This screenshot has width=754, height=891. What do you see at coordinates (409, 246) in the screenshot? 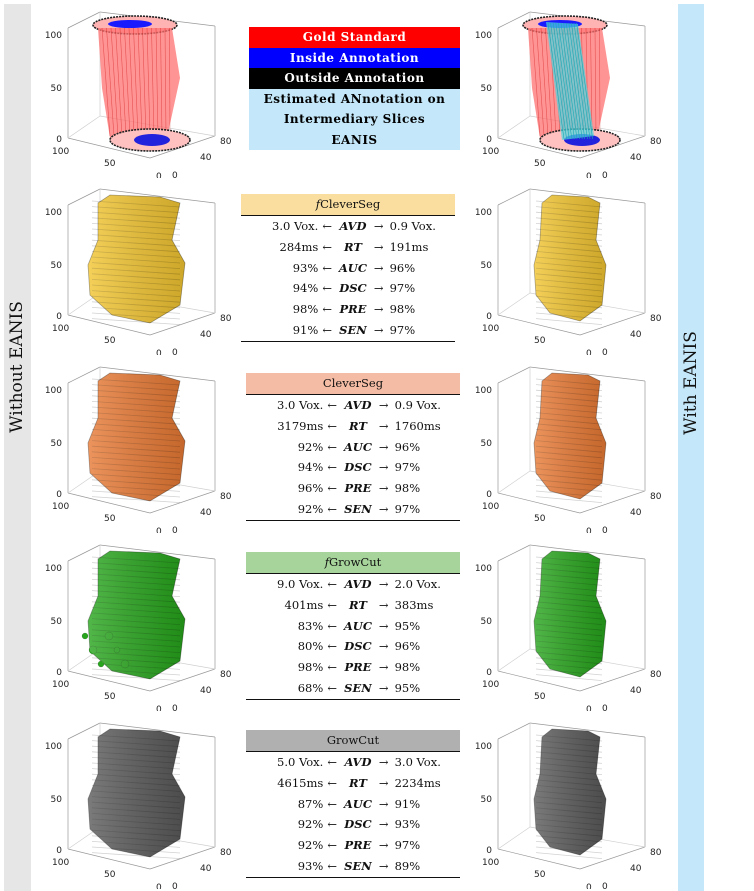
I see `with-eanis-value: 191ms` at bounding box center [409, 246].